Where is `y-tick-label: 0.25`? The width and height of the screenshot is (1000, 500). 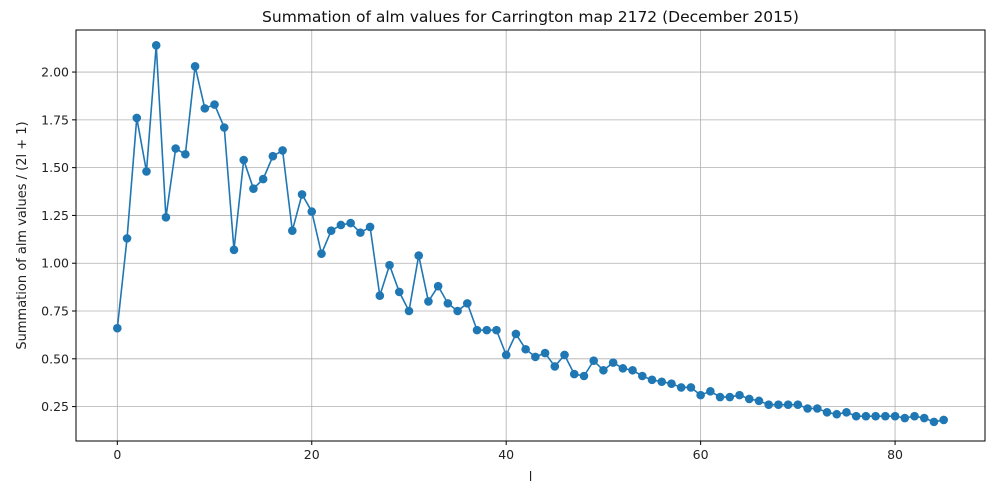 y-tick-label: 0.25 is located at coordinates (55, 406).